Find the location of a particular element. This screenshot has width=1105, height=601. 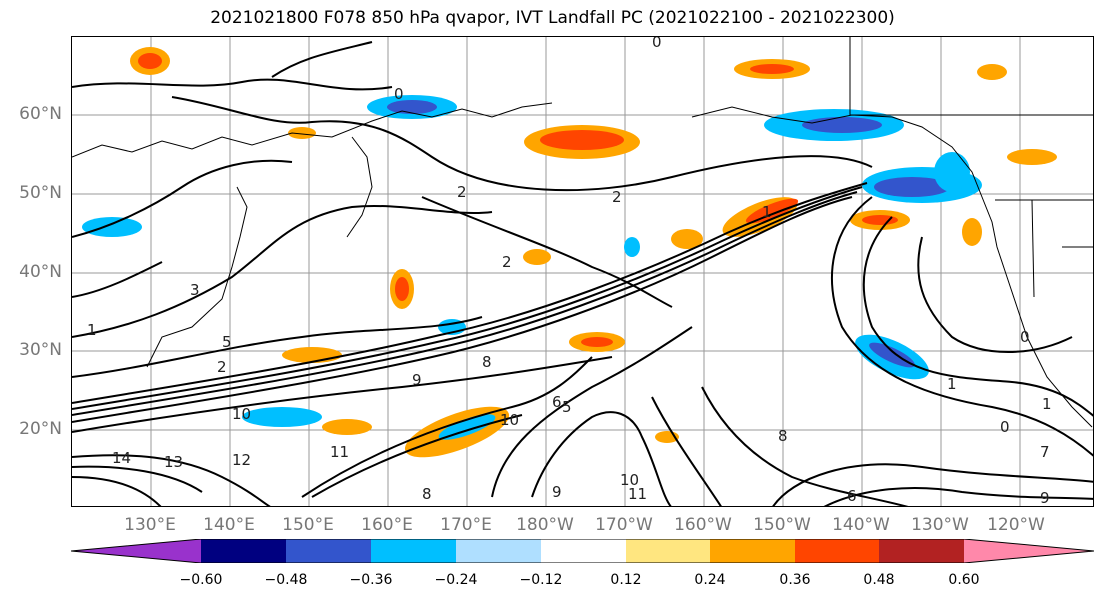

lon-label: 170°W is located at coordinates (624, 525).